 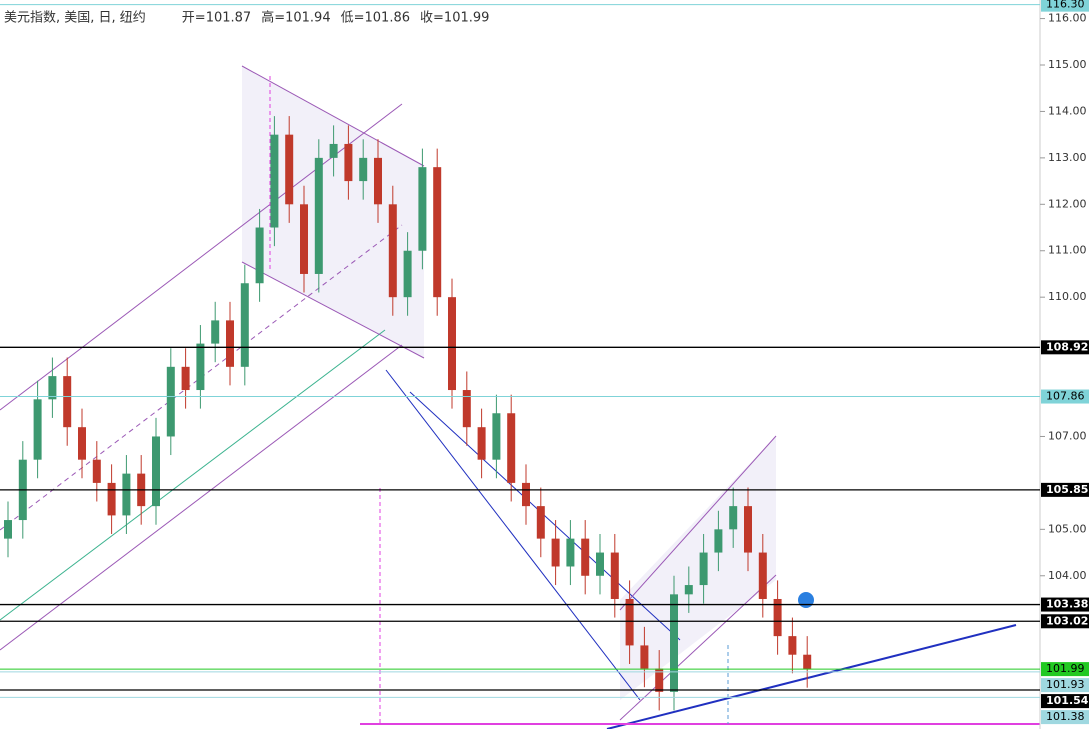 I want to click on price-label: 107.86, so click(x=1065, y=396).